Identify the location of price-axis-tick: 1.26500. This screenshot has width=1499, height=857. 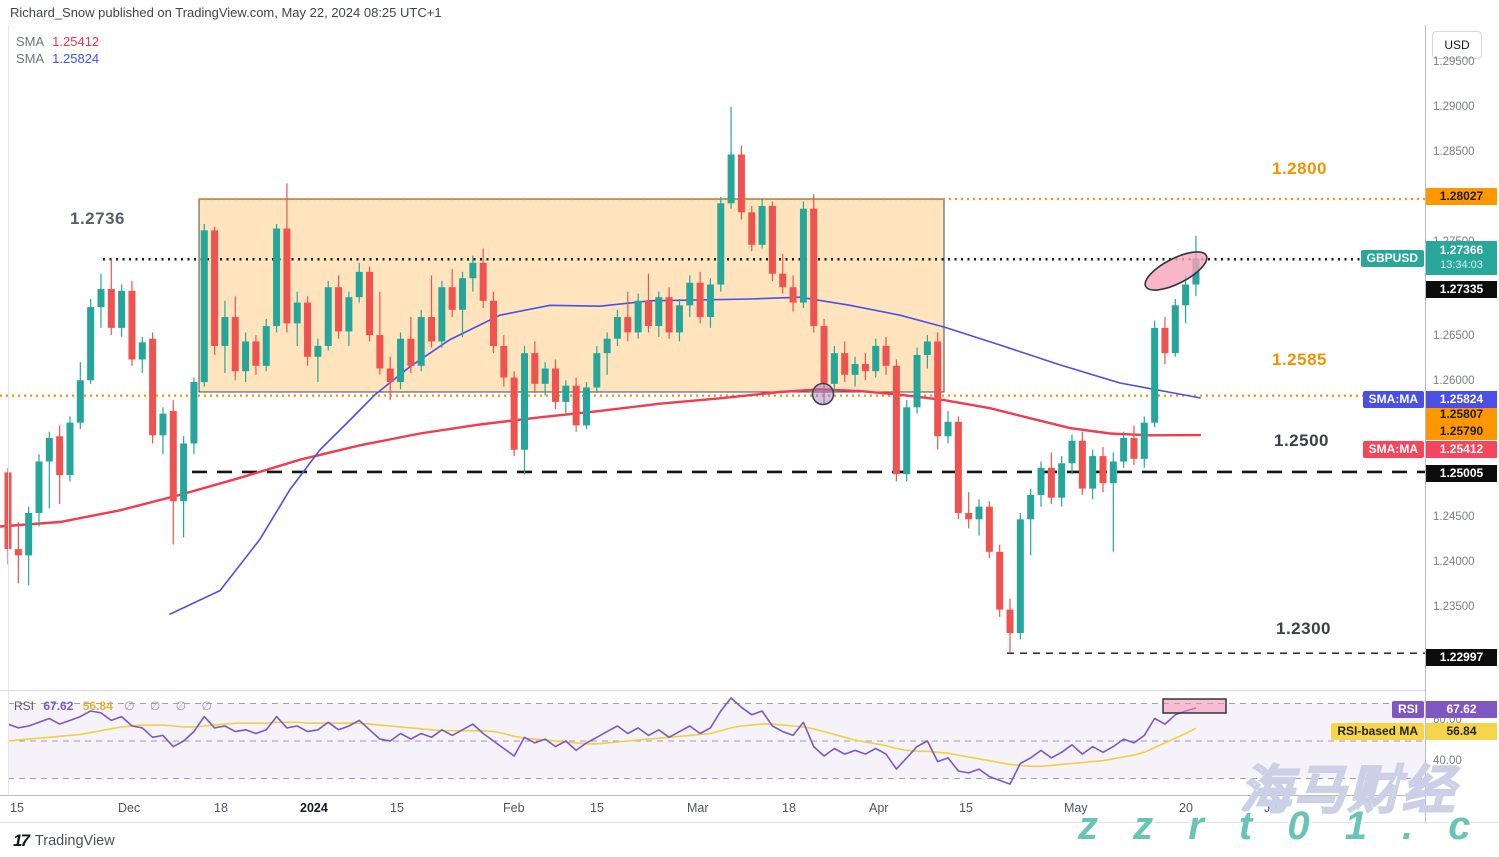
(1454, 336).